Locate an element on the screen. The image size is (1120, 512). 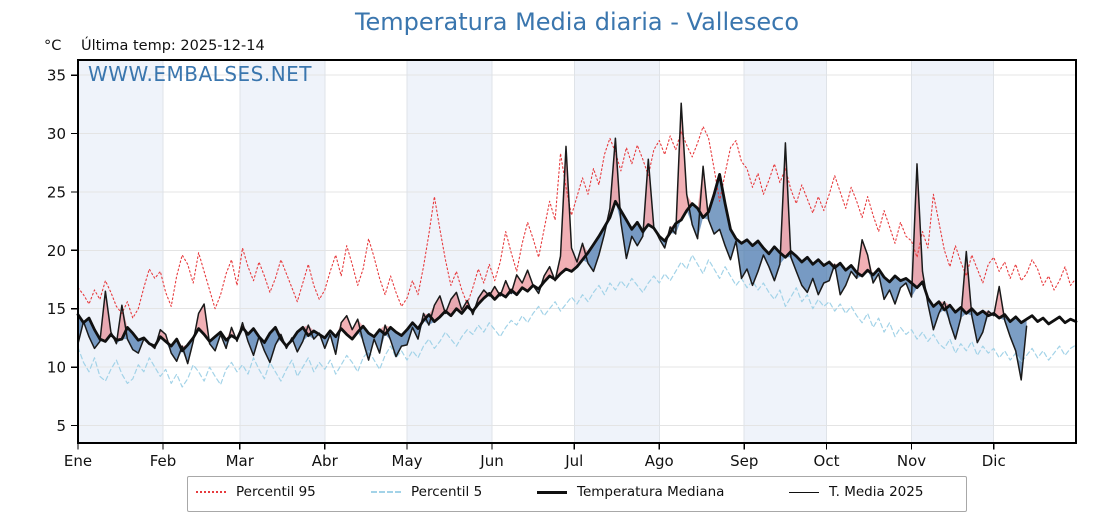
legend-item-mediana: Temperatura Mediana is located at coordinates (630, 492).